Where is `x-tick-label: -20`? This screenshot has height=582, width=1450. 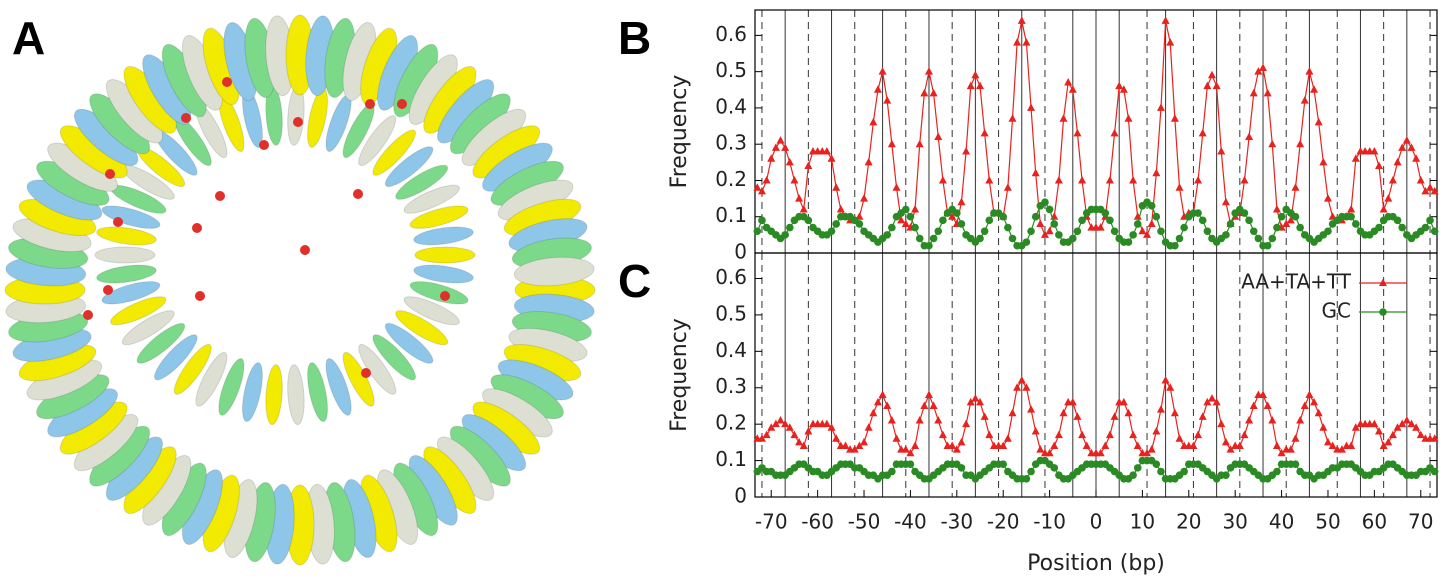 x-tick-label: -20 is located at coordinates (1003, 522).